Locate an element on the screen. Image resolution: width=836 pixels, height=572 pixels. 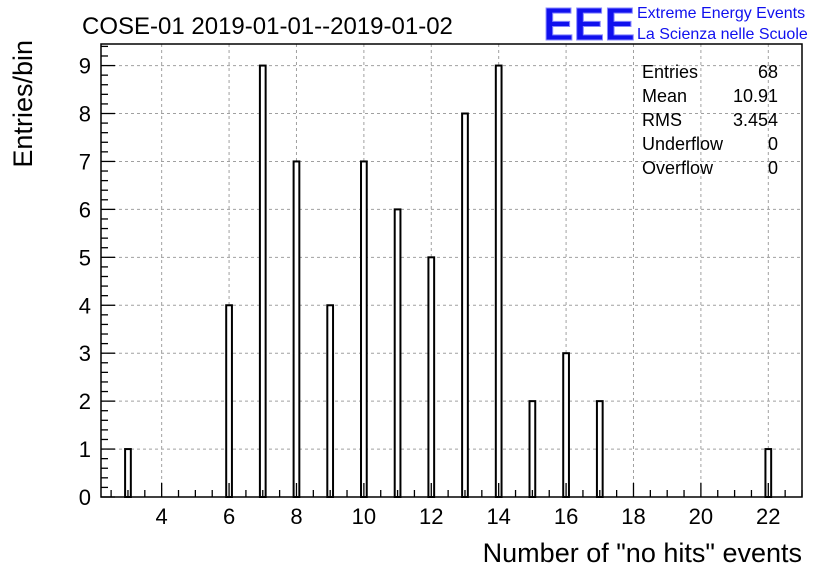
stats-label: RMS is located at coordinates (662, 120).